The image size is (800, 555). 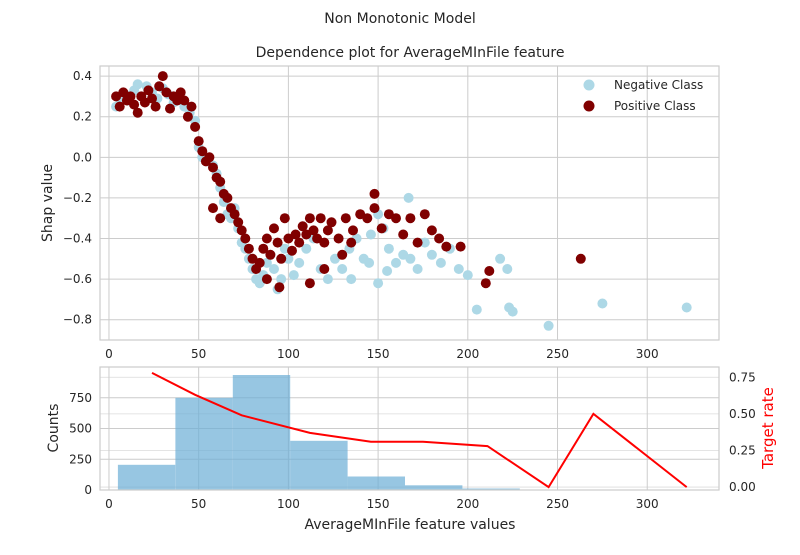 What do you see at coordinates (48, 203) in the screenshot?
I see `dependence-plot-y-label: Shap value` at bounding box center [48, 203].